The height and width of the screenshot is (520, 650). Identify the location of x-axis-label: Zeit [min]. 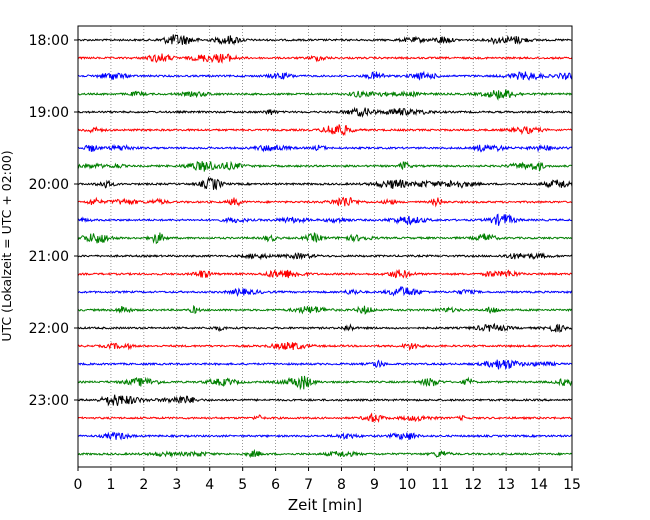
(325, 505).